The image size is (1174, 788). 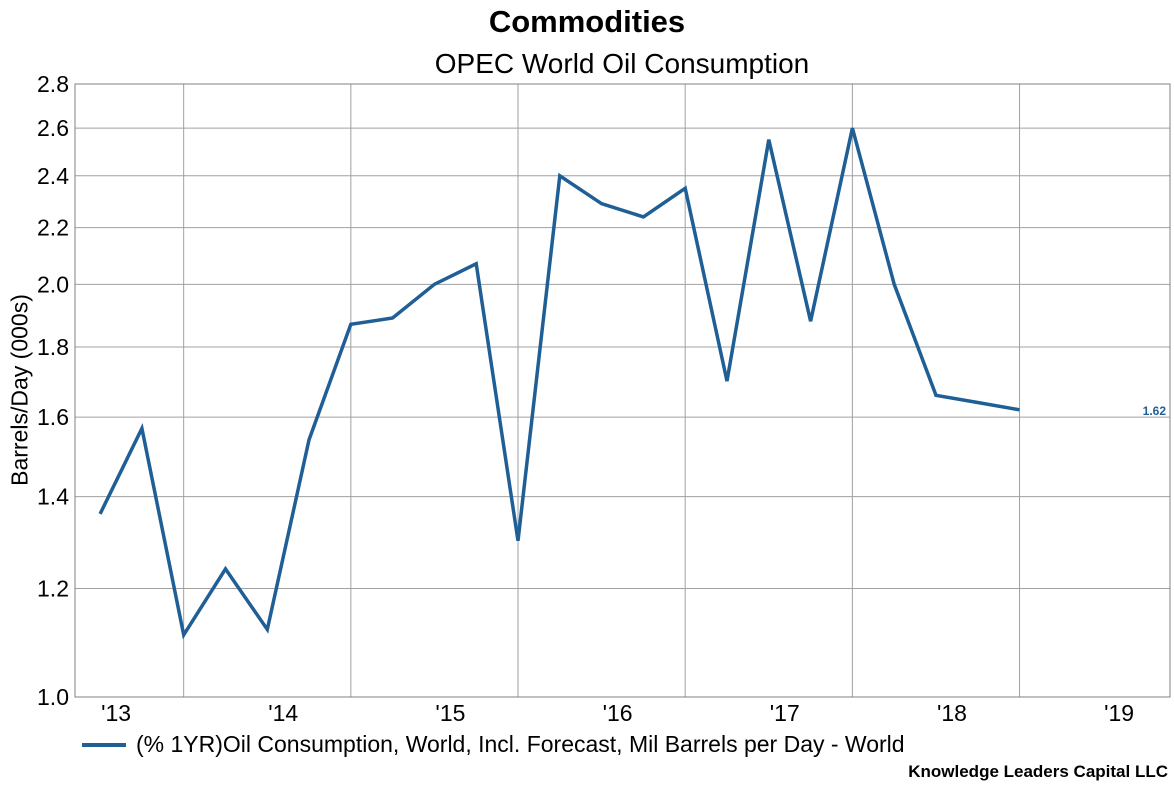 What do you see at coordinates (53, 128) in the screenshot?
I see `y-tick-label: 2.6` at bounding box center [53, 128].